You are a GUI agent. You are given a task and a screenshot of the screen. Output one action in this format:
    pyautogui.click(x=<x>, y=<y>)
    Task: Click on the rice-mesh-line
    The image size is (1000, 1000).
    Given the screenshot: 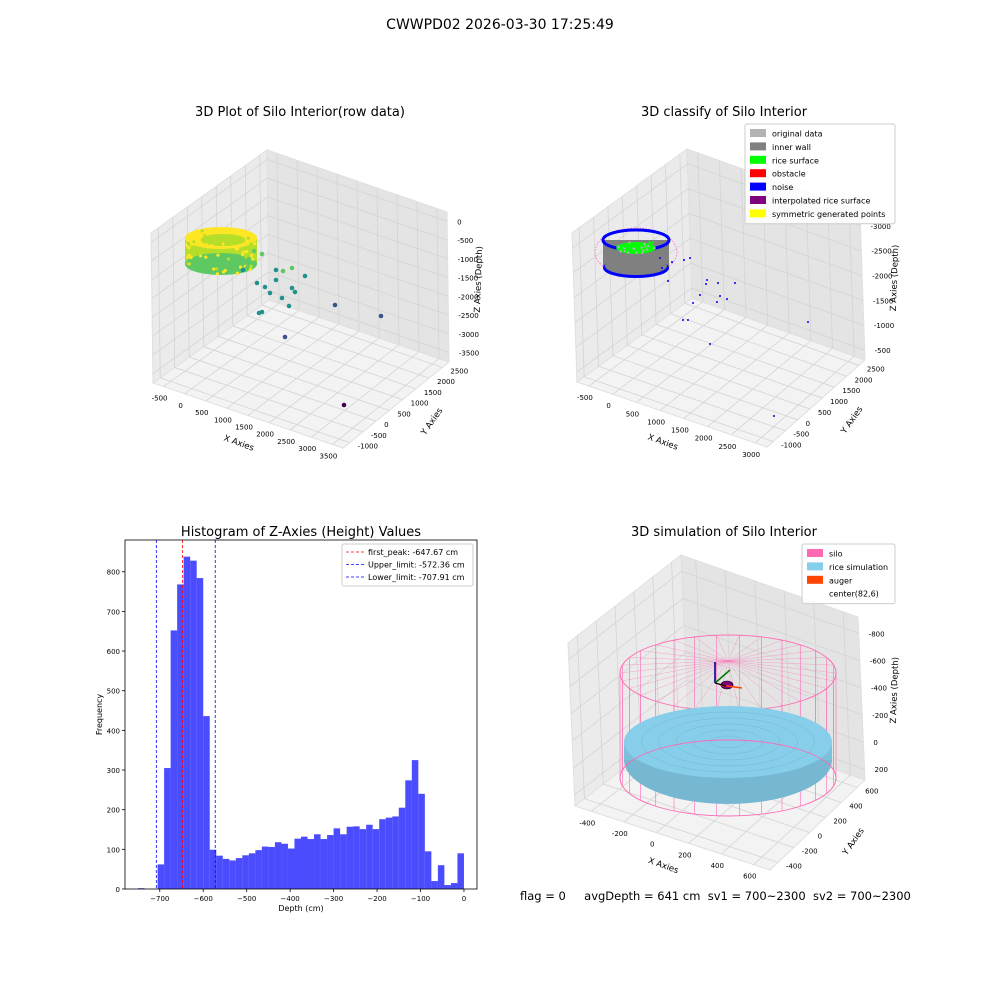 What is the action you would take?
    pyautogui.click(x=728, y=742)
    